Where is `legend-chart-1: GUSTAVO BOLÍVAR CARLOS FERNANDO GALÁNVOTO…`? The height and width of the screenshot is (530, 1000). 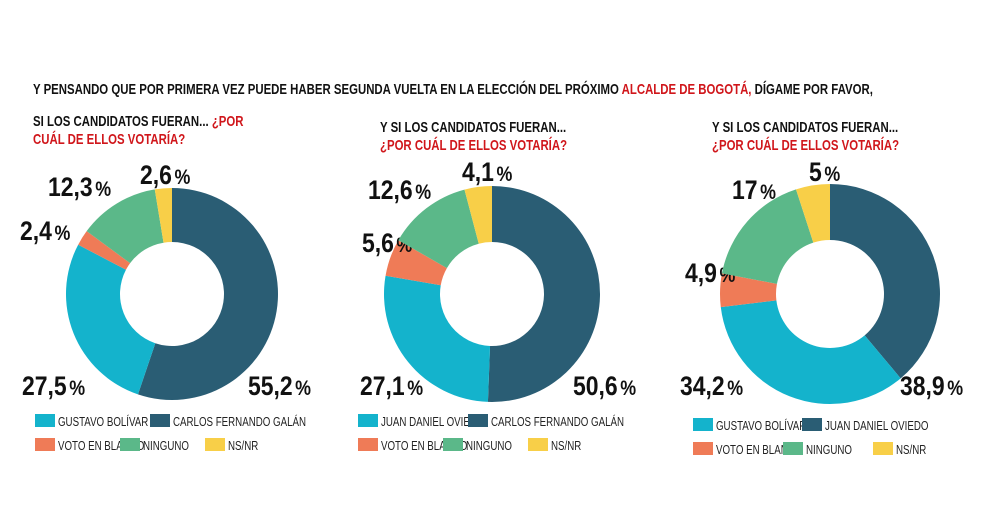
legend-chart-1: GUSTAVO BOLÍVAR CARLOS FERNANDO GALÁNVOTO… is located at coordinates (170, 433).